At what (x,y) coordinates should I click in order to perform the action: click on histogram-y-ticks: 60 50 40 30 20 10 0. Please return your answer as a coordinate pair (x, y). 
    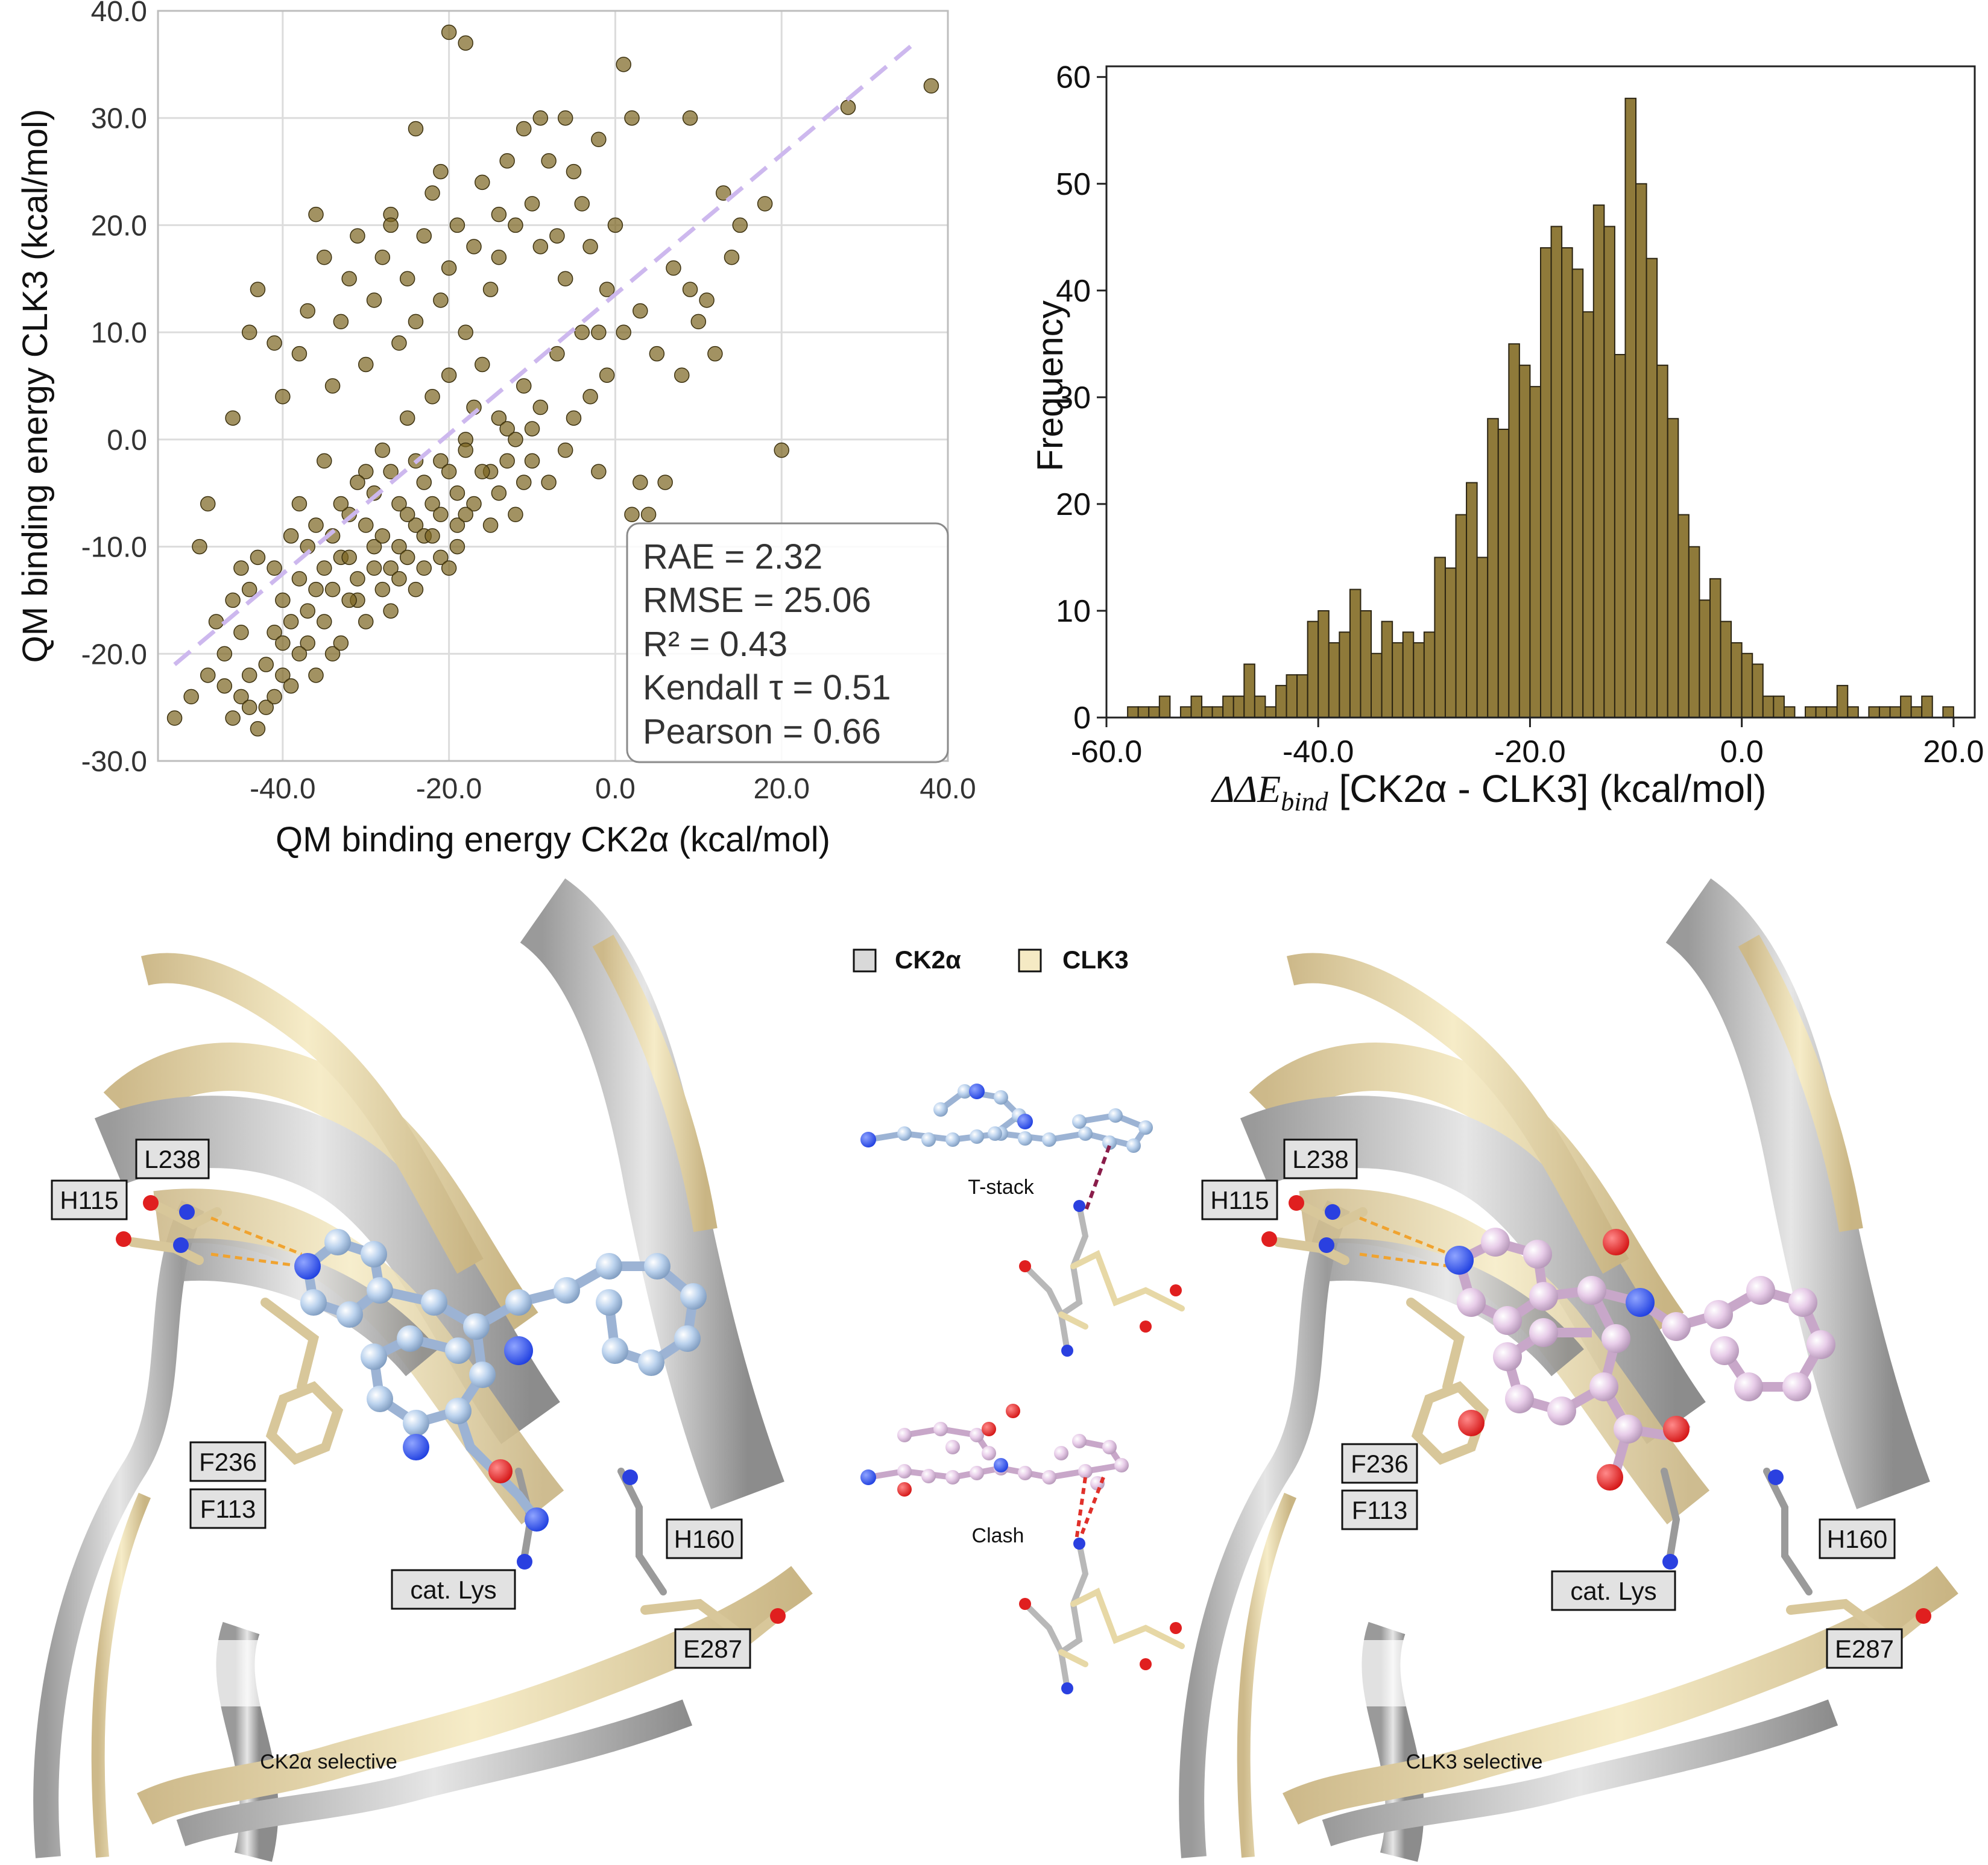
    Looking at the image, I should click on (1081, 398).